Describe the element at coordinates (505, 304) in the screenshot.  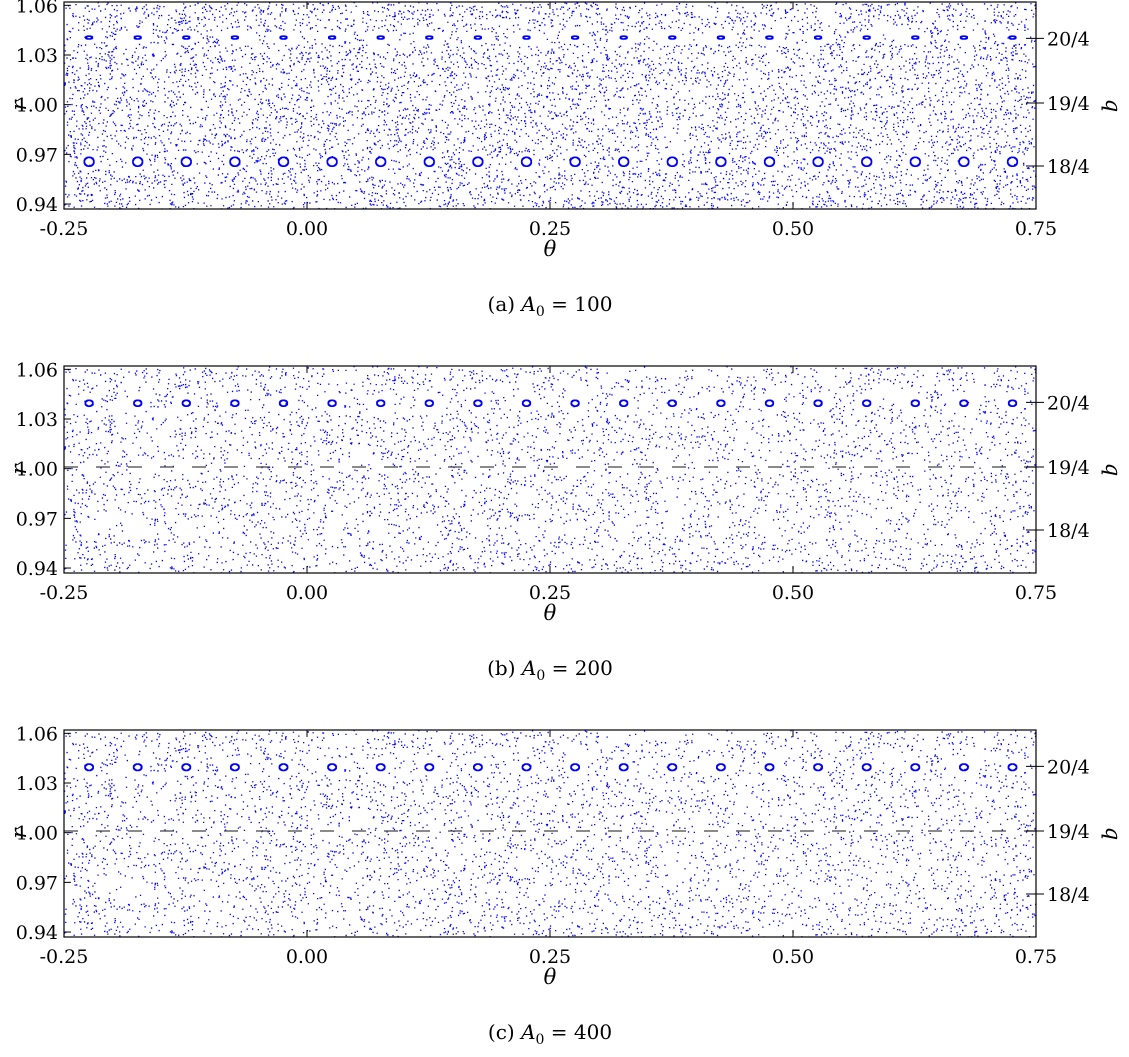
I see `caption-prefix: (a)` at that location.